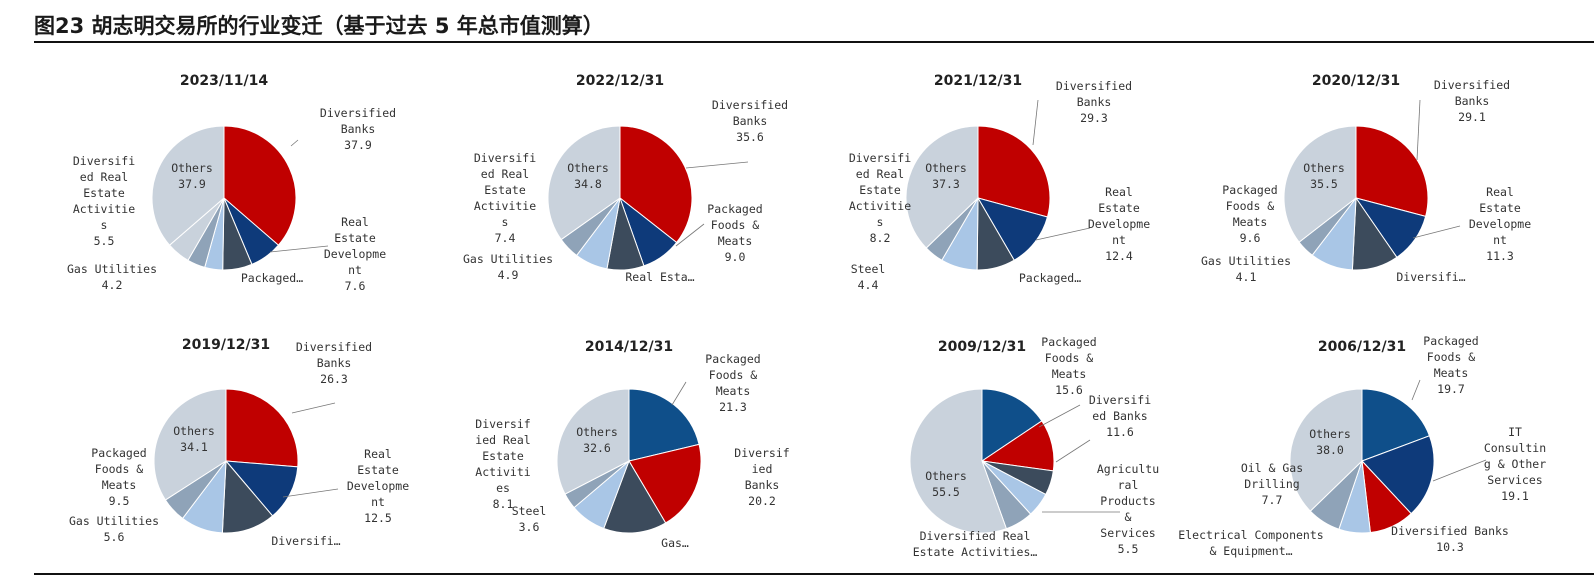 The width and height of the screenshot is (1594, 586). What do you see at coordinates (1120, 416) in the screenshot?
I see `slice-label-diversified-banks: Diversifi ed Banks 11.6` at bounding box center [1120, 416].